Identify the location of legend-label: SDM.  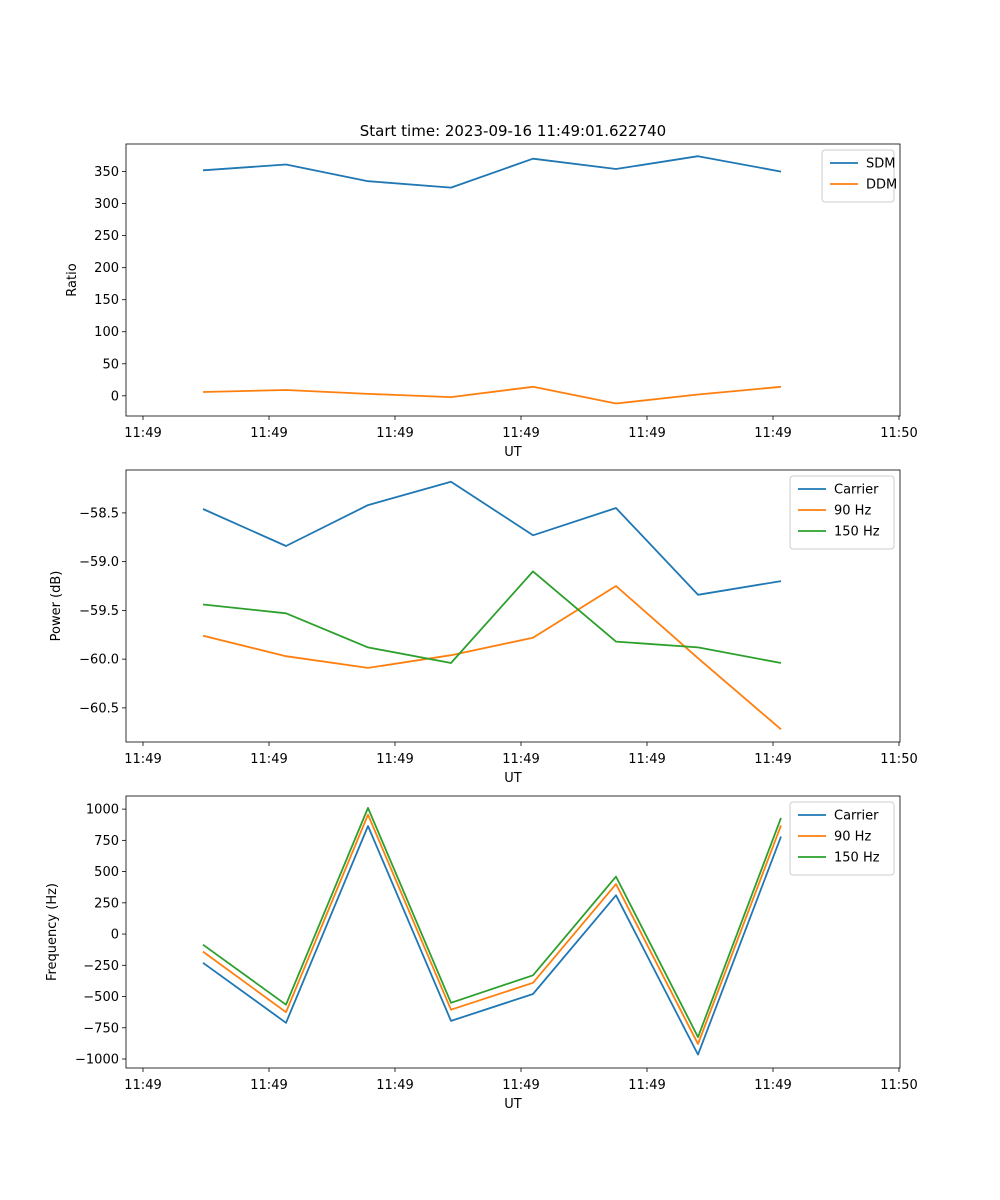
(880, 164).